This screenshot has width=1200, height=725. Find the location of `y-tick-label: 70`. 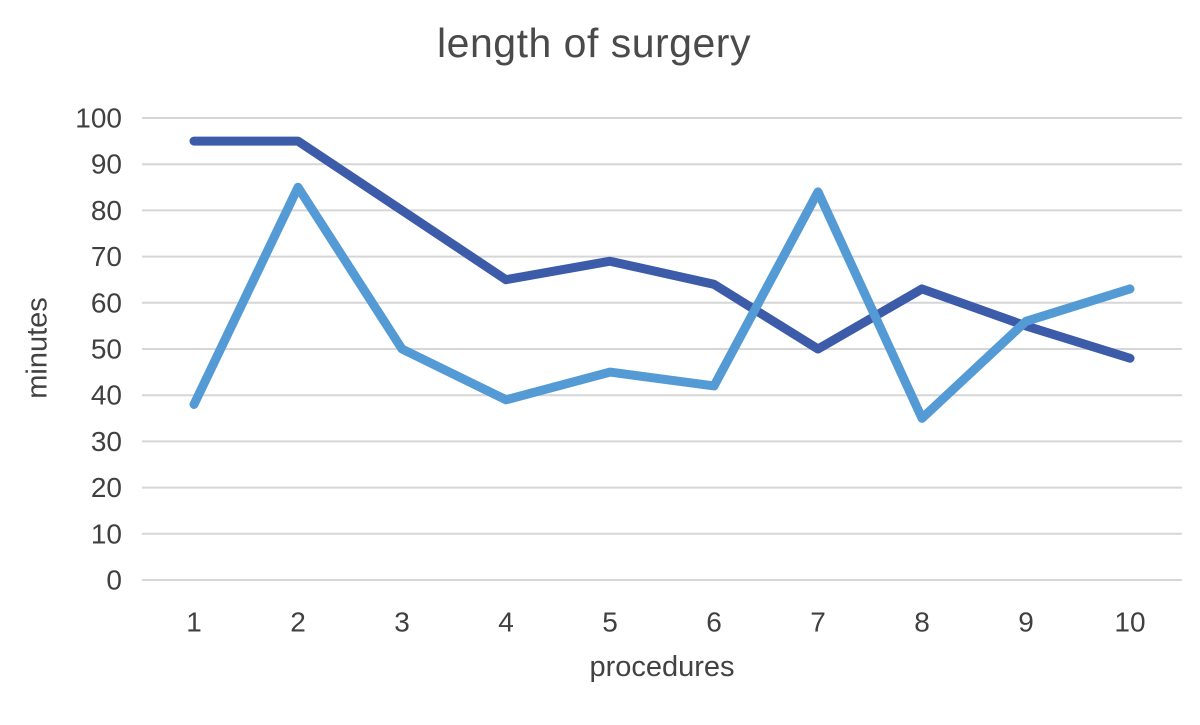

y-tick-label: 70 is located at coordinates (106, 256).